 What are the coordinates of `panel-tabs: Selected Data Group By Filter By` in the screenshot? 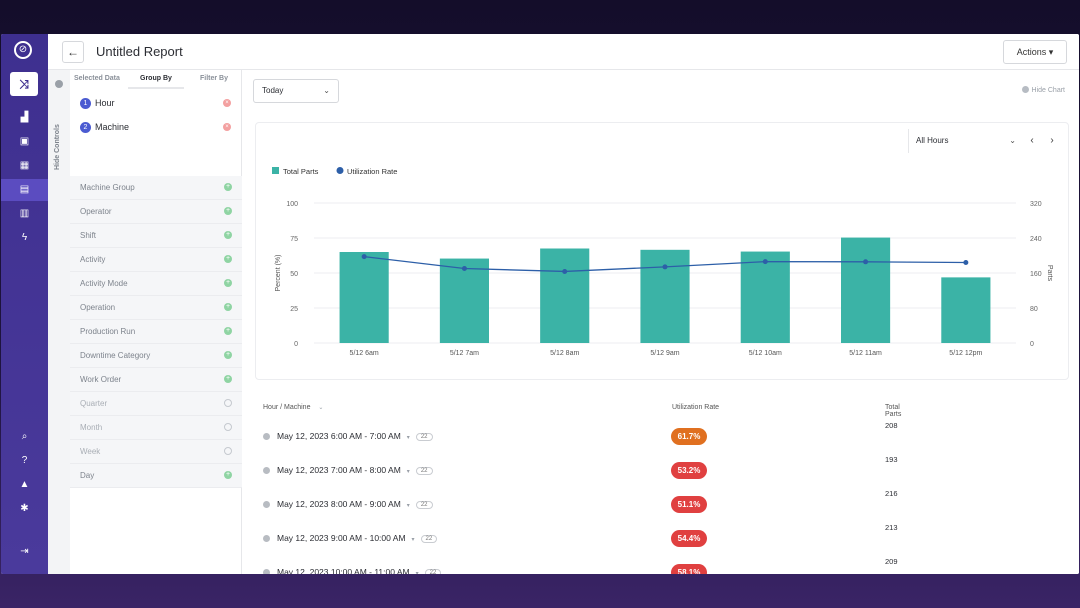 It's located at (155, 79).